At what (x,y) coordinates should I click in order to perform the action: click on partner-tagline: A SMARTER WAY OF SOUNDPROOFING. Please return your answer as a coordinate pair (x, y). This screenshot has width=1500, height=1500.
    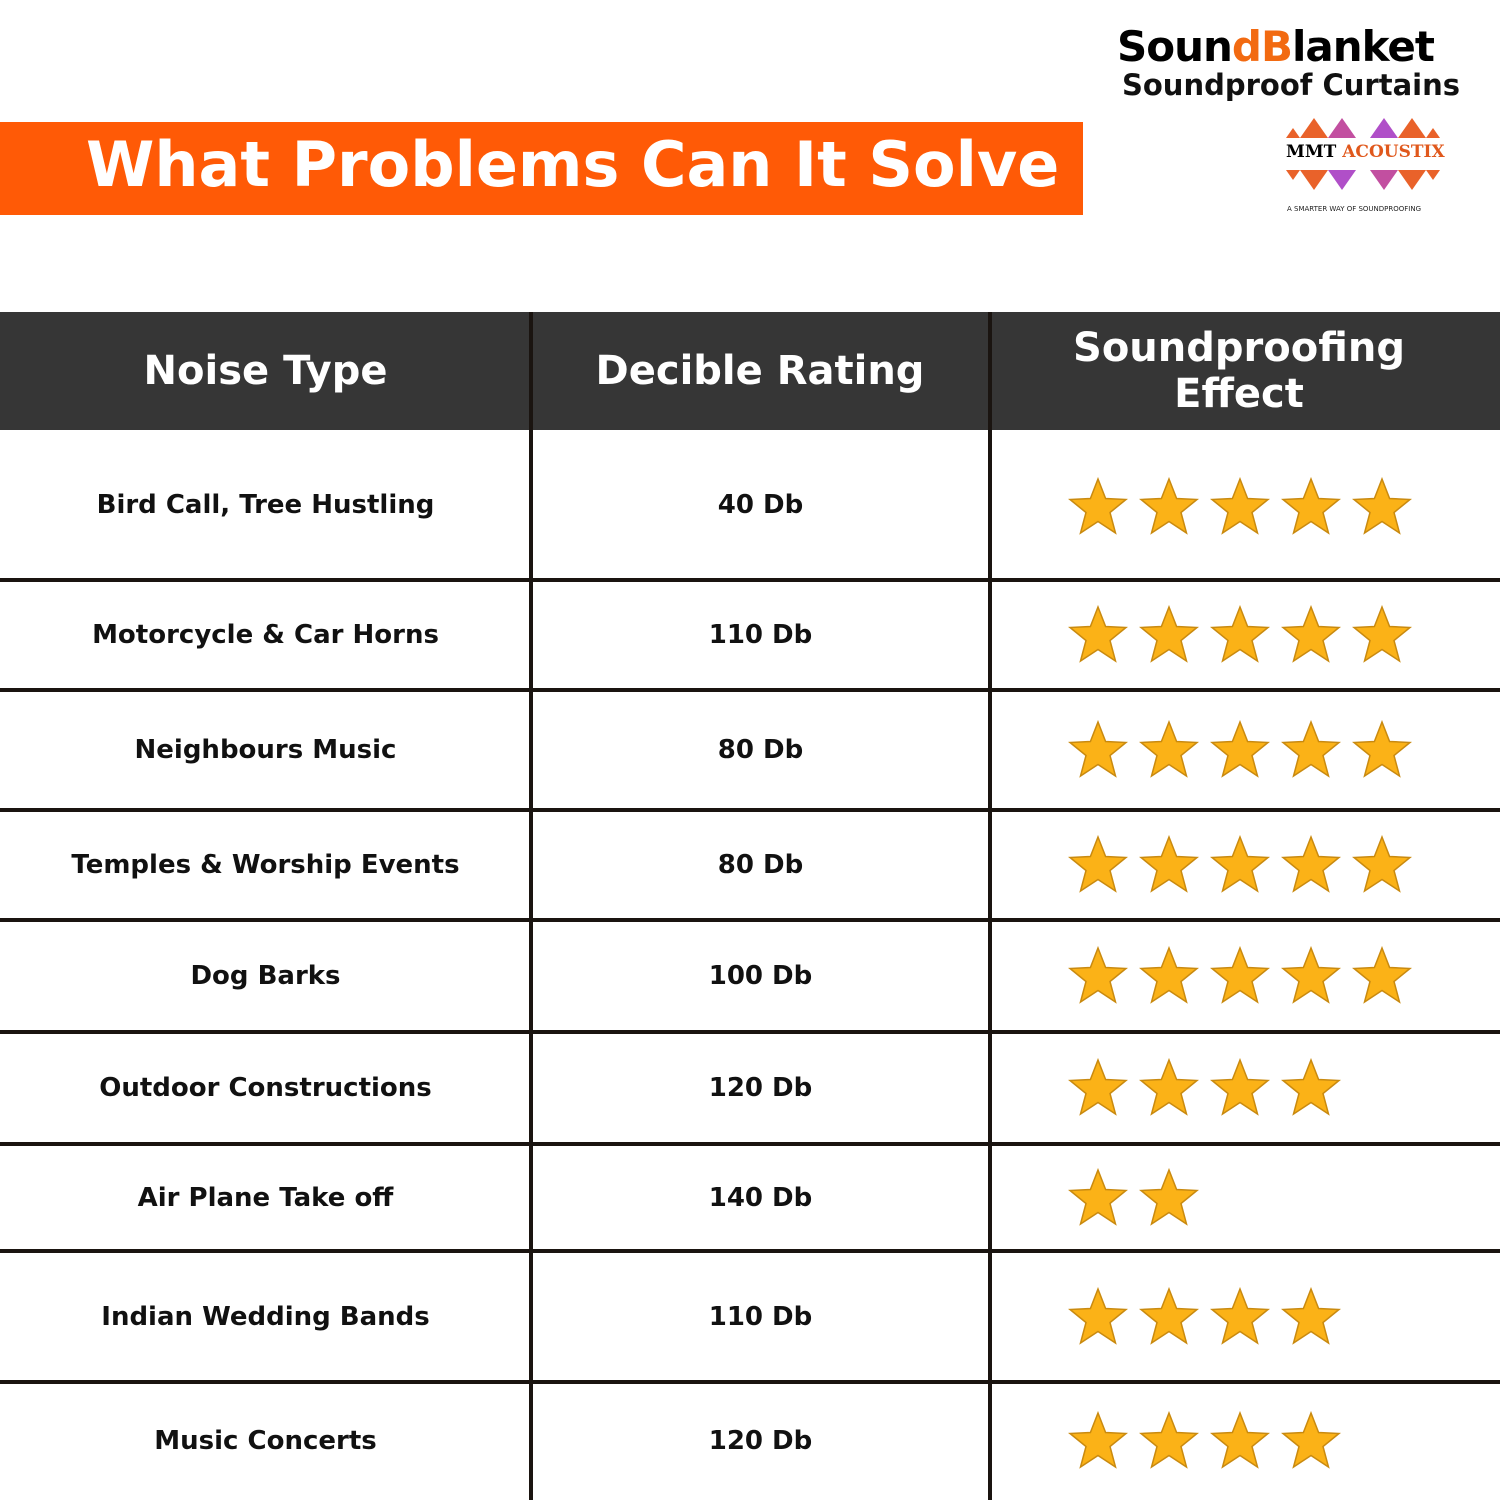
    Looking at the image, I should click on (1354, 209).